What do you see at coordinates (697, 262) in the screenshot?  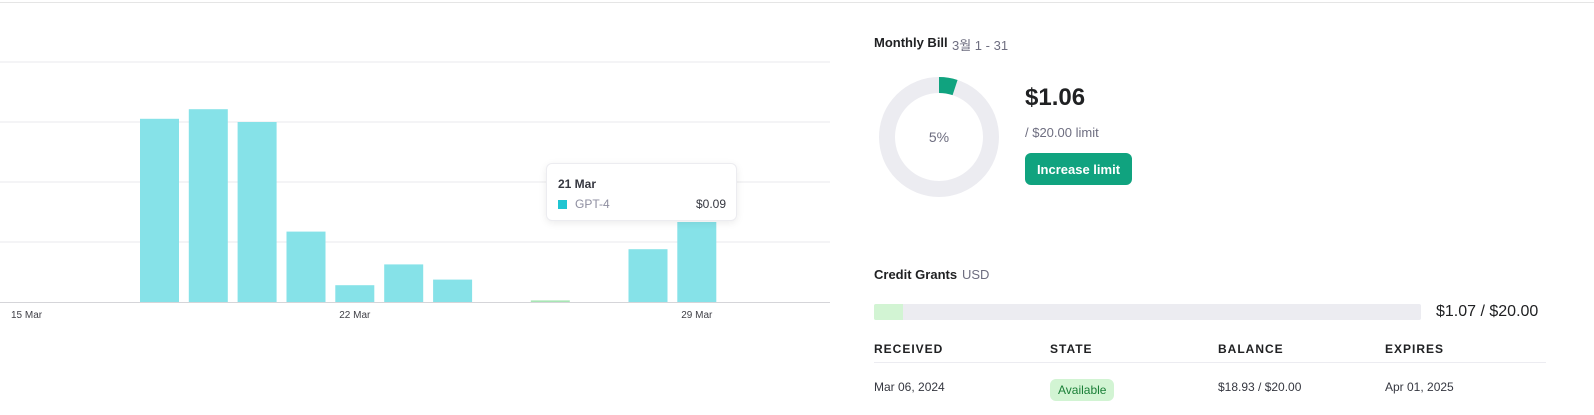 I see `chart-bar-29-mar` at bounding box center [697, 262].